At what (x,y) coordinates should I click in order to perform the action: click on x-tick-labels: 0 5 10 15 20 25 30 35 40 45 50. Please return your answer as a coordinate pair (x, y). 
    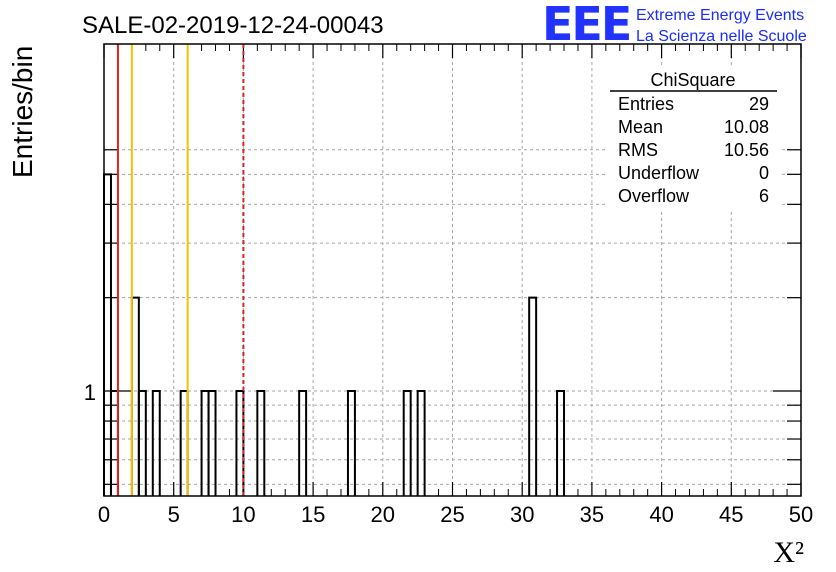
    Looking at the image, I should click on (455, 514).